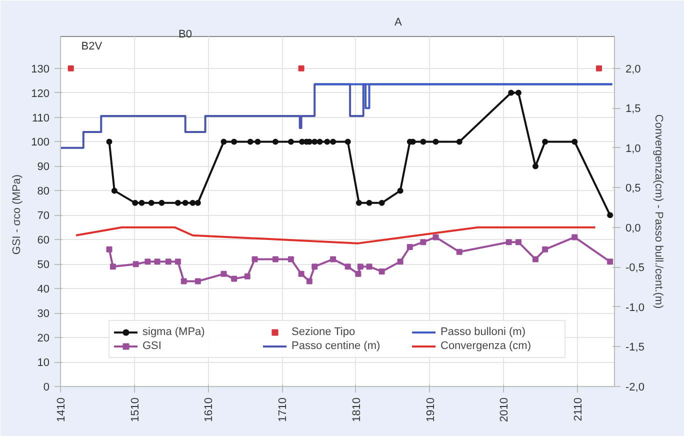 This screenshot has width=684, height=436. What do you see at coordinates (43, 192) in the screenshot?
I see `y-tick-label: 80` at bounding box center [43, 192].